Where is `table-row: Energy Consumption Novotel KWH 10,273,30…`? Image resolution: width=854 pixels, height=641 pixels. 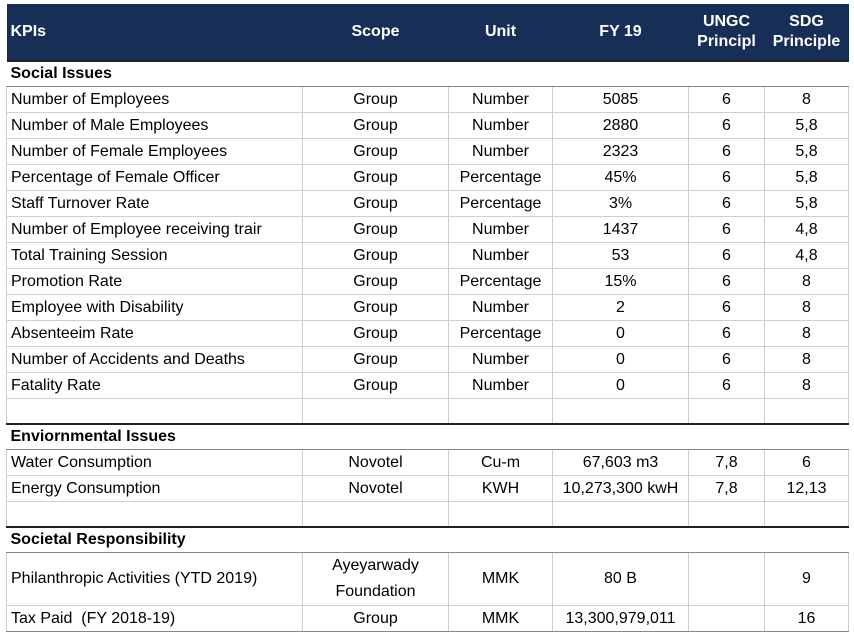
table-row: Energy Consumption Novotel KWH 10,273,30… is located at coordinates (427, 488).